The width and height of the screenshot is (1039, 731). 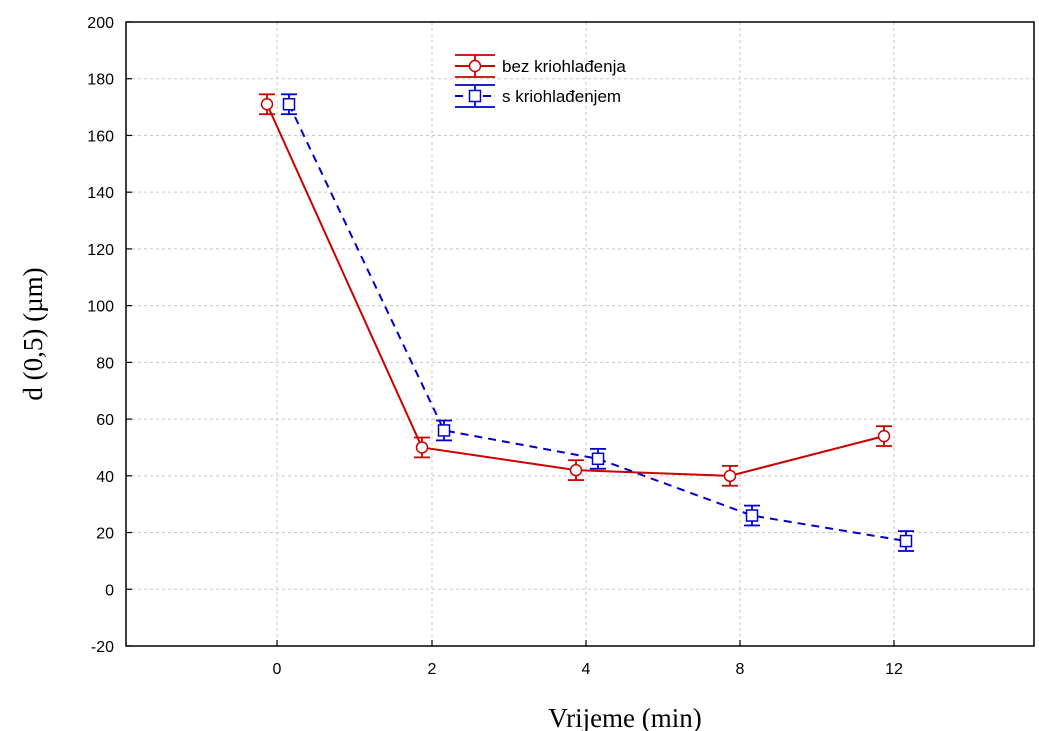 I want to click on x-tick-label: 4, so click(x=586, y=669).